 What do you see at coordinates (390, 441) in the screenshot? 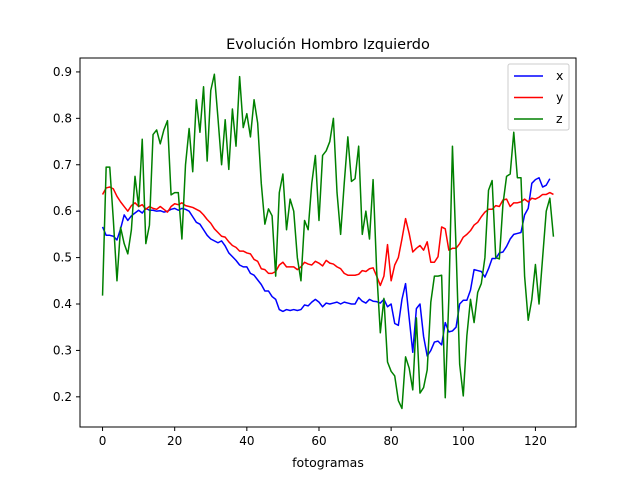
I see `x-tick-label: 80` at bounding box center [390, 441].